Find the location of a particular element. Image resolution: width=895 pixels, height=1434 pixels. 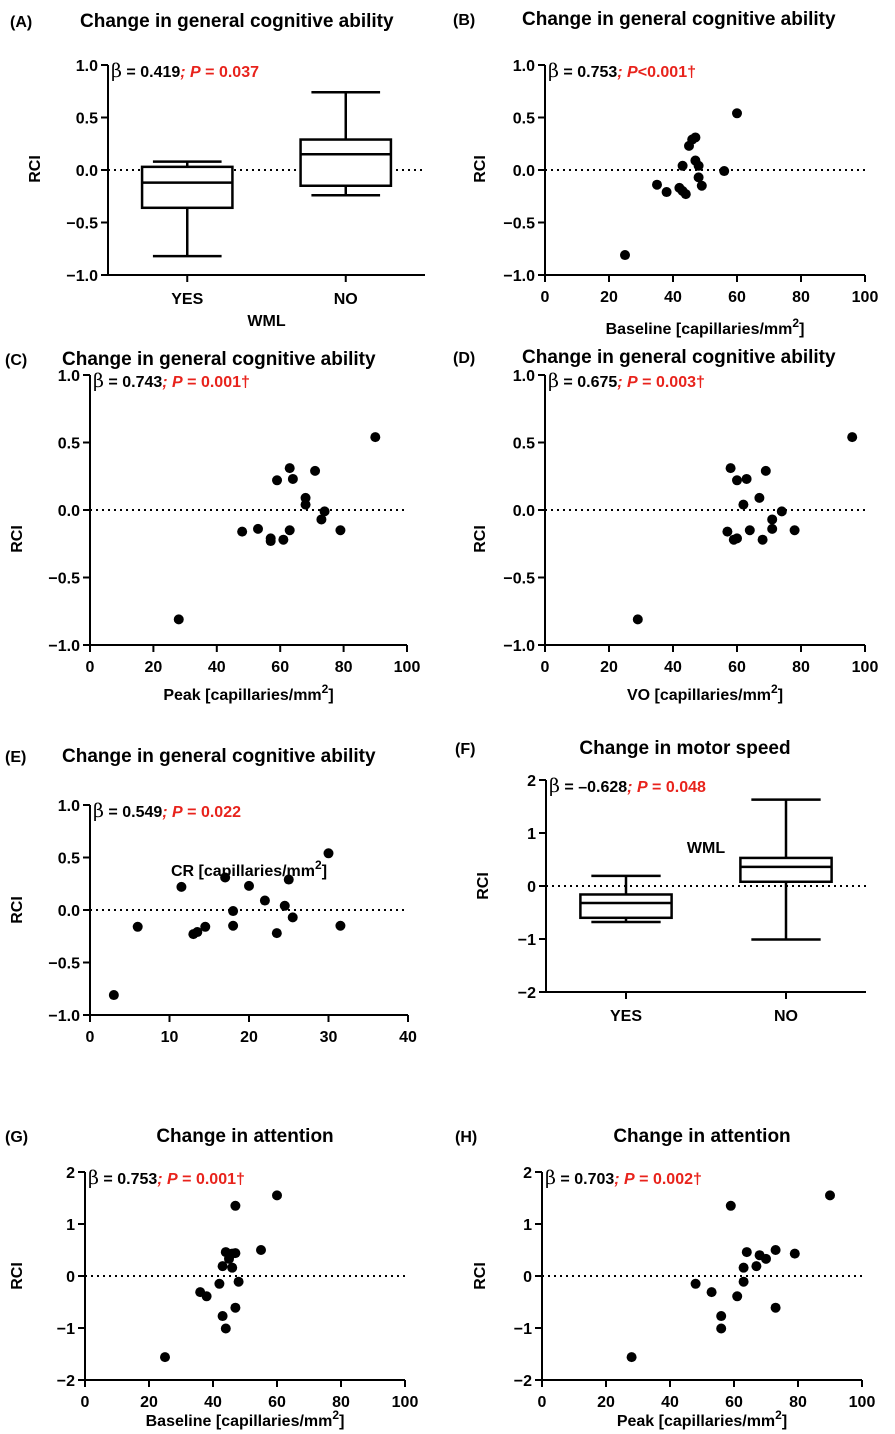

x-category-label: YES is located at coordinates (626, 1016).